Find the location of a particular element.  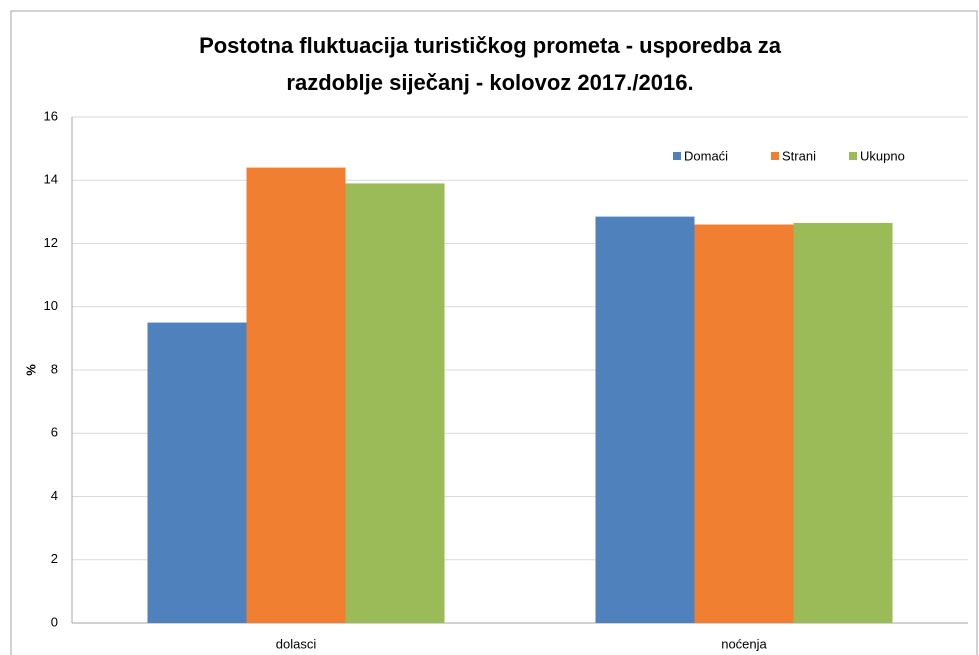

legend-label: Strani is located at coordinates (799, 155).